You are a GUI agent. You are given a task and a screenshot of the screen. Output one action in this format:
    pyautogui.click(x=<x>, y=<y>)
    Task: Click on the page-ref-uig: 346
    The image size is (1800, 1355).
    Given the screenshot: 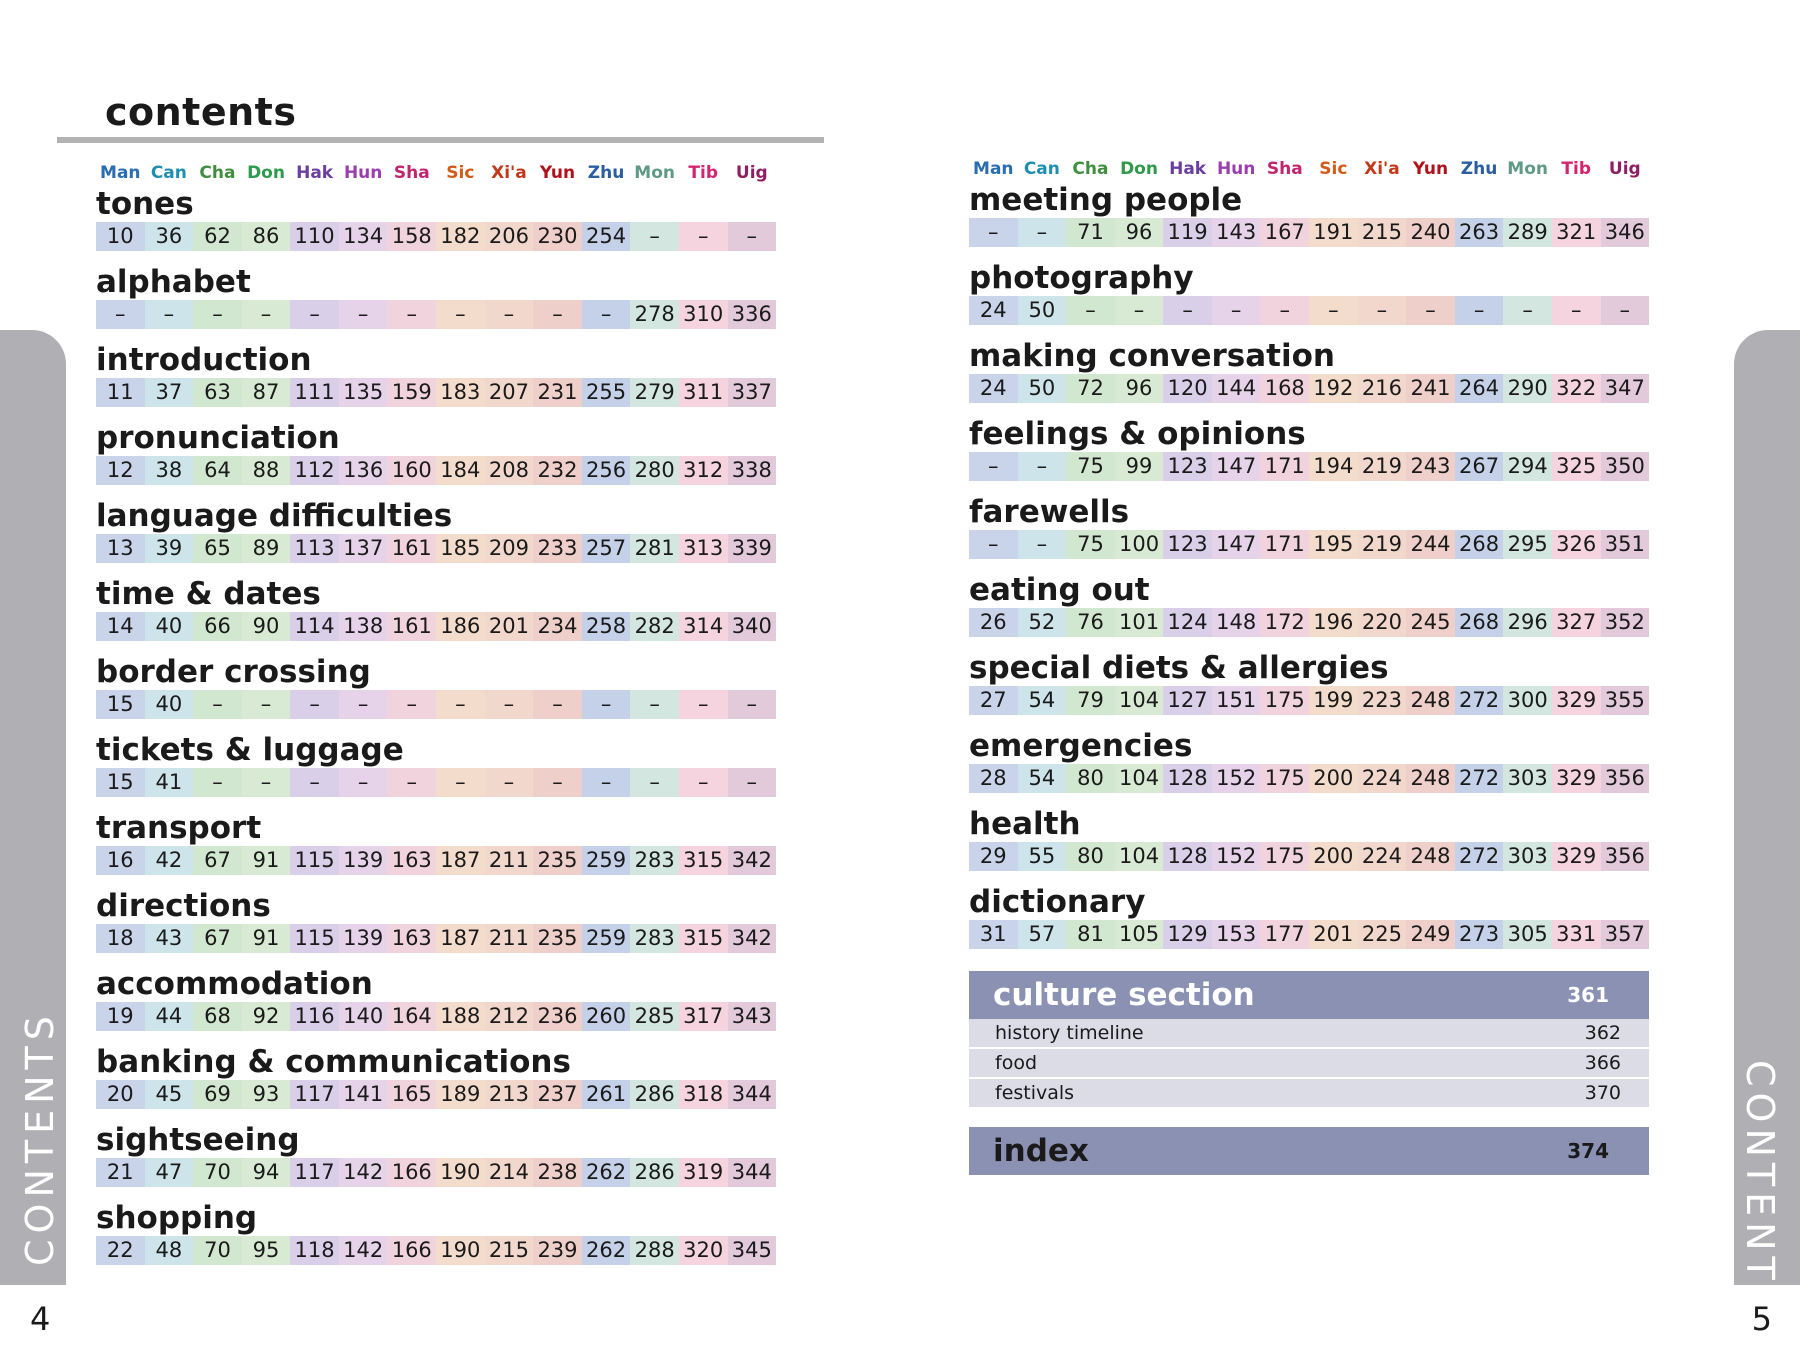 What is the action you would take?
    pyautogui.click(x=1625, y=232)
    